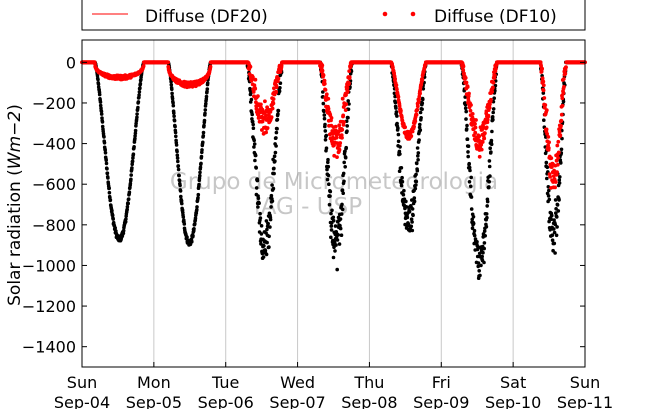 The width and height of the screenshot is (650, 409). I want to click on x-tick-label-day: Mon, so click(154, 382).